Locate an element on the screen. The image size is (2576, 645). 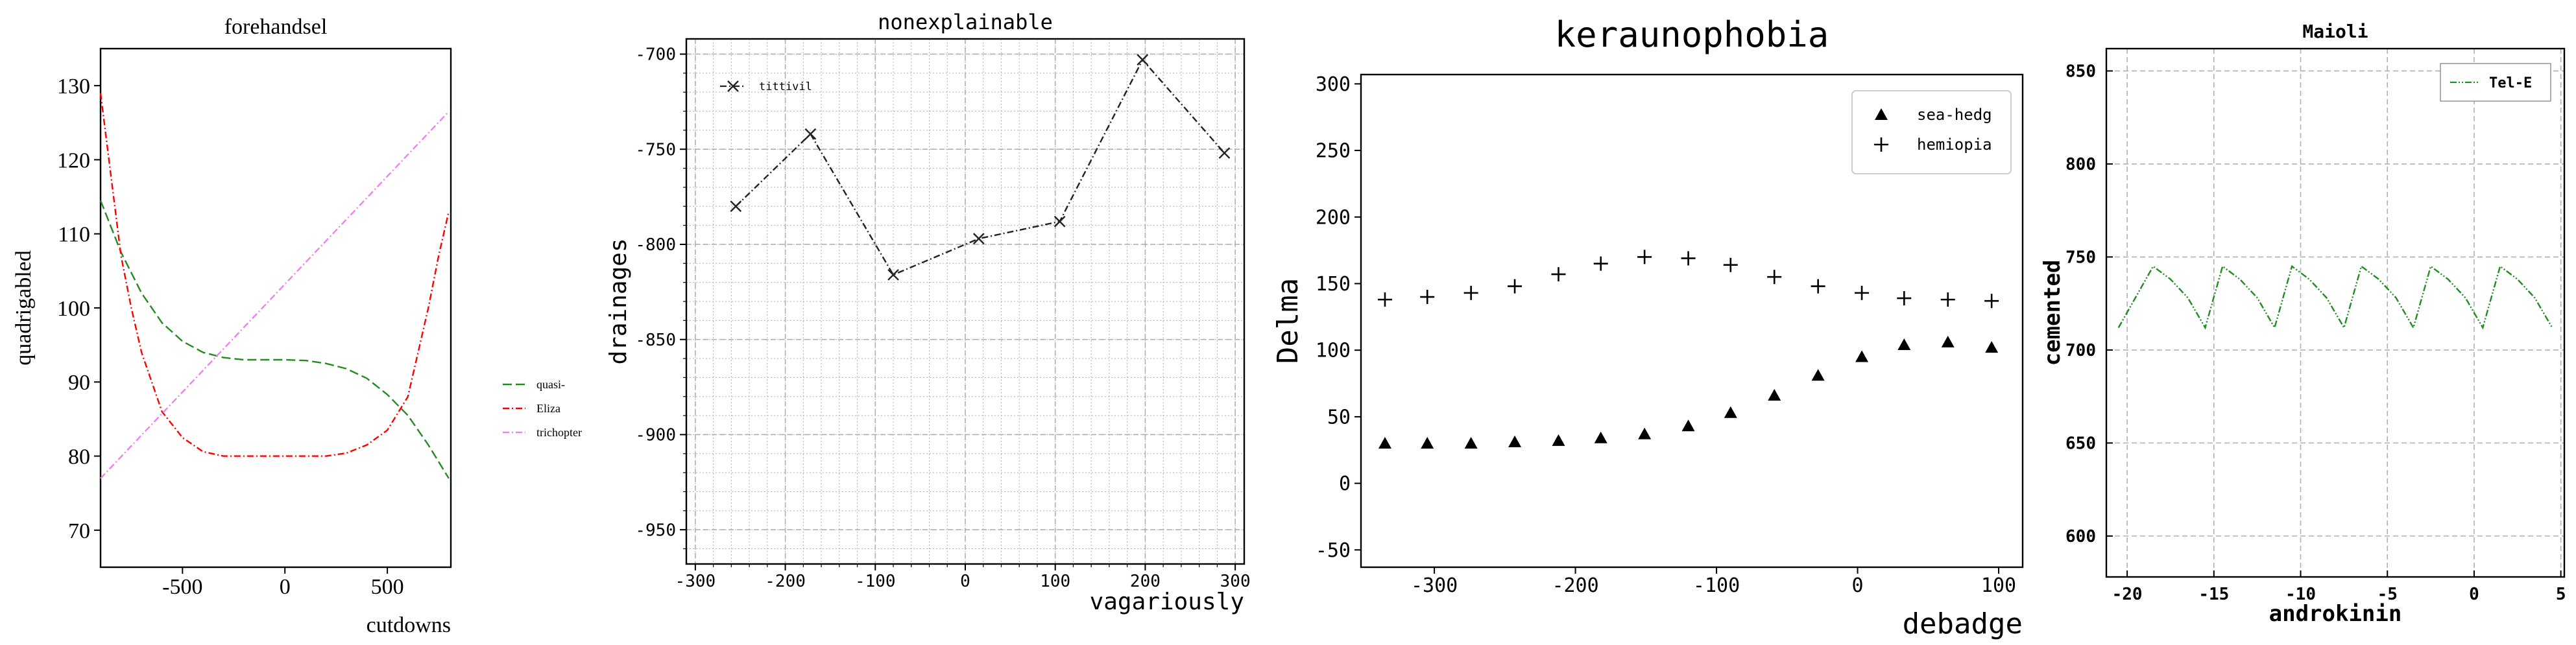
legend: sea-hedg hemiopia is located at coordinates (1931, 132).